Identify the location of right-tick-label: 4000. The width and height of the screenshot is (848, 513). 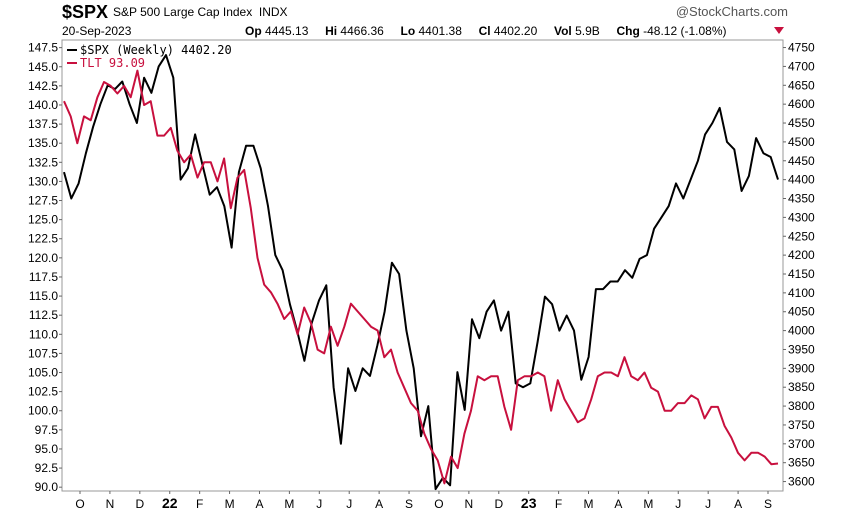
(801, 331).